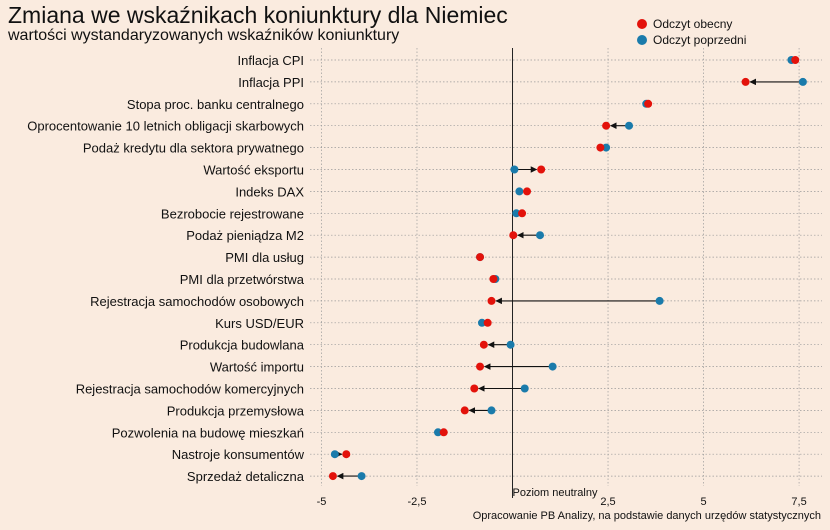 Image resolution: width=830 pixels, height=530 pixels. What do you see at coordinates (269, 191) in the screenshot?
I see `category-label: Indeks DAX` at bounding box center [269, 191].